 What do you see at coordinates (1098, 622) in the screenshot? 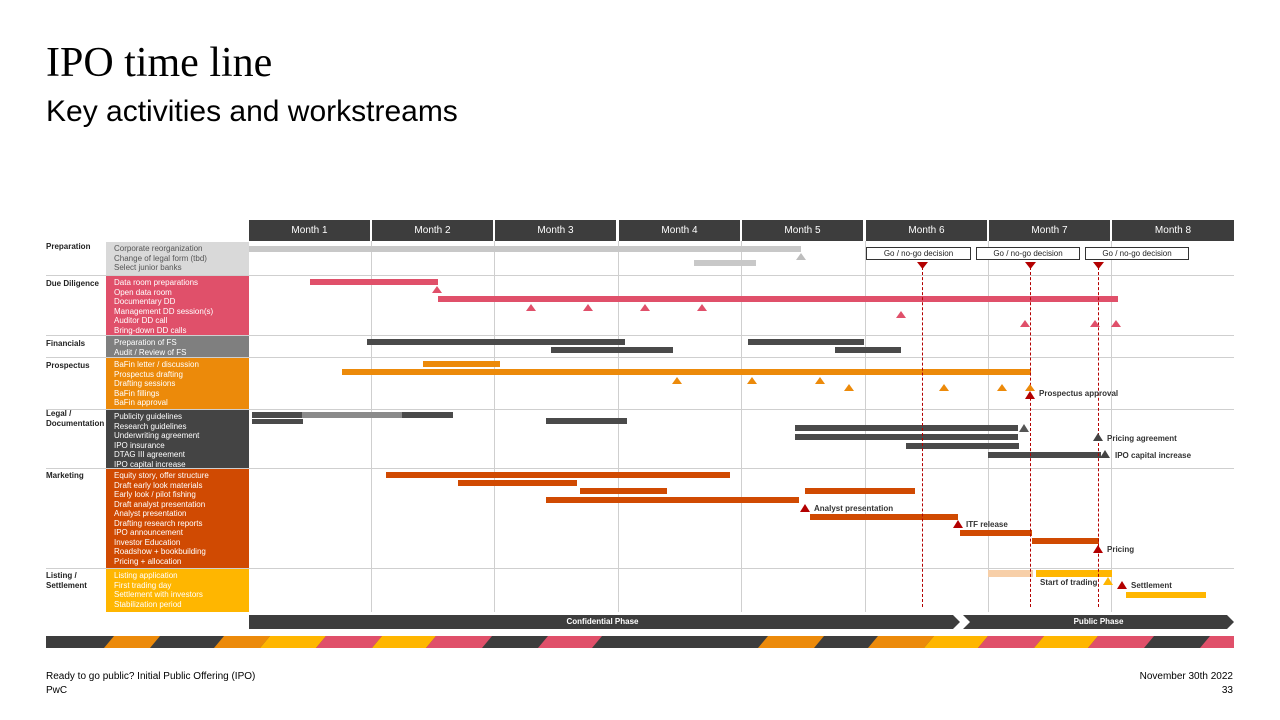
I see `phase-arrow-public` at bounding box center [1098, 622].